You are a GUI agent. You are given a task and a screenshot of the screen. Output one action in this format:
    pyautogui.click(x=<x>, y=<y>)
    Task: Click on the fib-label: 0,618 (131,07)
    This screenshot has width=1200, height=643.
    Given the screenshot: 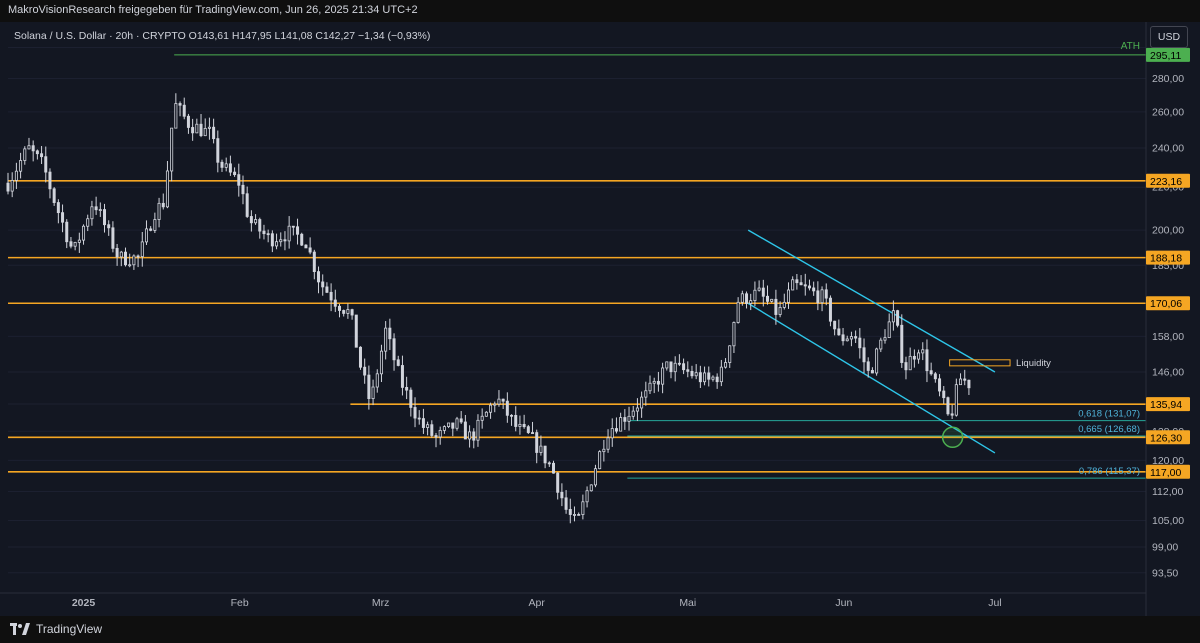 What is the action you would take?
    pyautogui.click(x=1109, y=414)
    